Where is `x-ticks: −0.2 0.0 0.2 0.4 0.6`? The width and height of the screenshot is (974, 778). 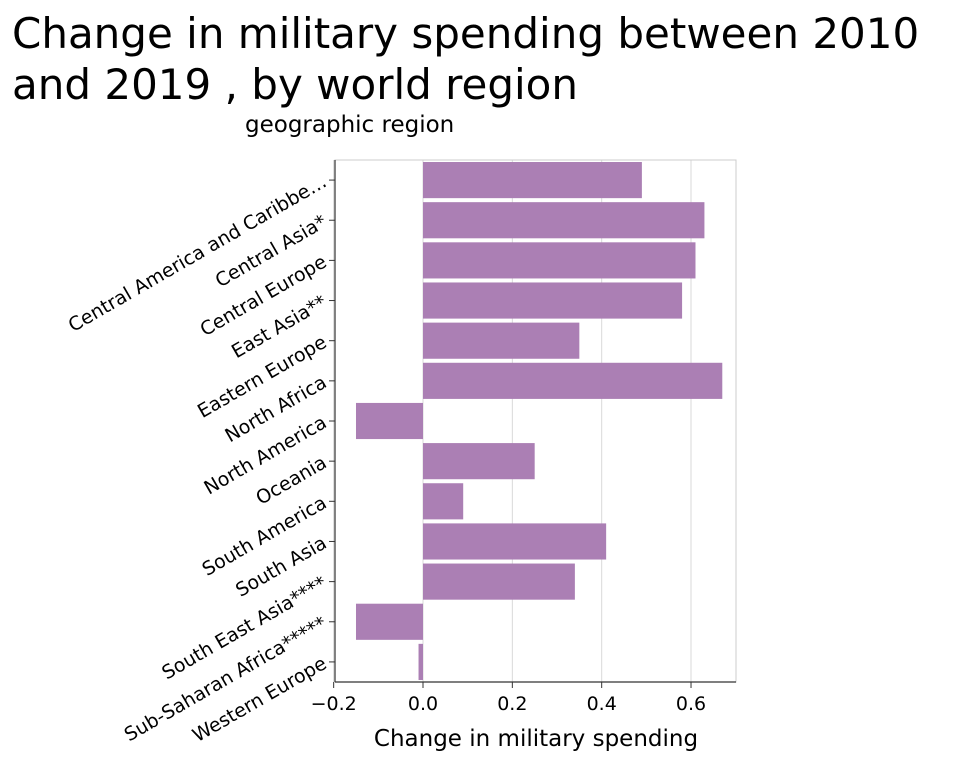 x-ticks: −0.2 0.0 0.2 0.4 0.6 is located at coordinates (508, 698).